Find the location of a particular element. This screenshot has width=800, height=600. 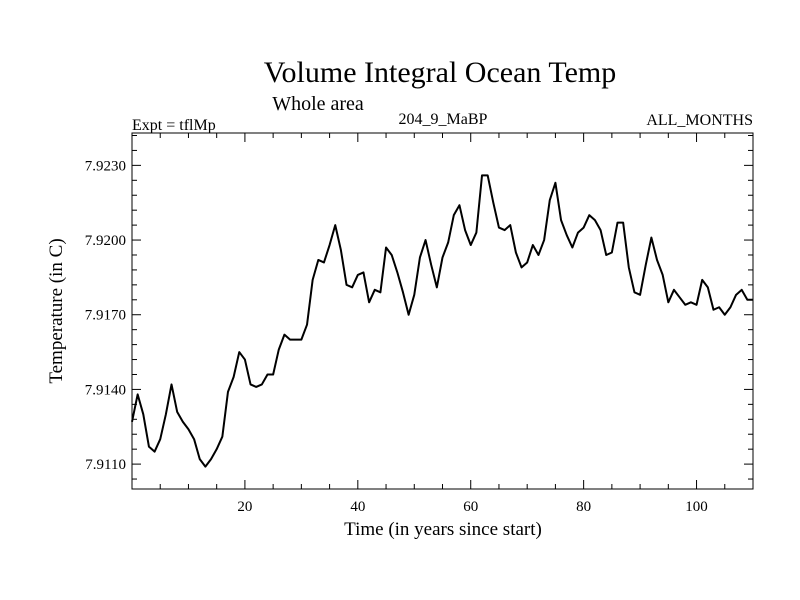

x-tick-label: 100 is located at coordinates (696, 507).